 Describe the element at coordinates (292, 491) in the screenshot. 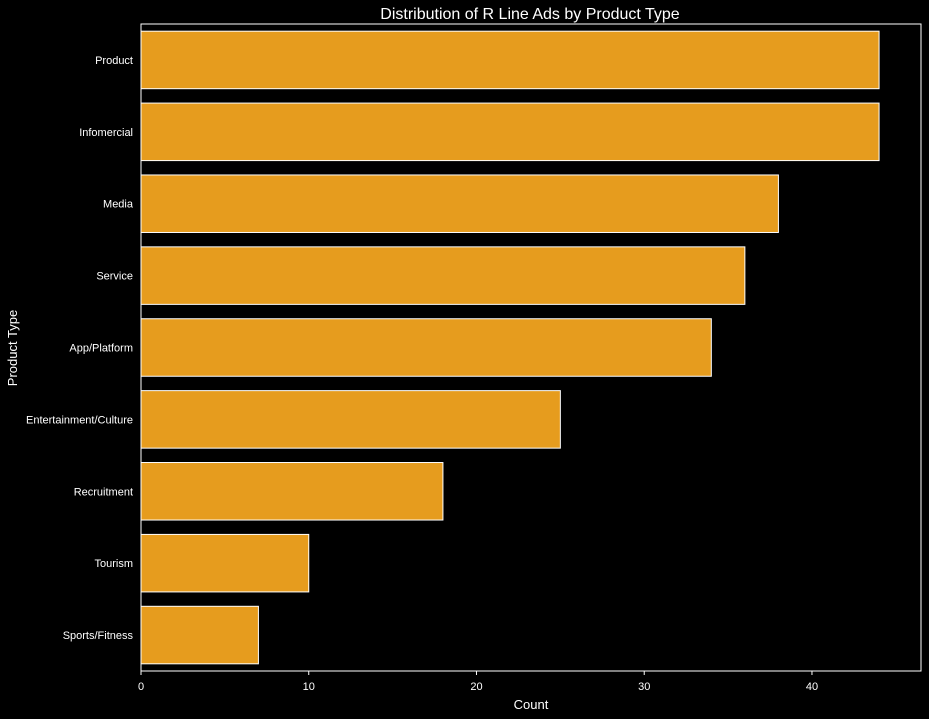

I see `bar-recruitment` at that location.